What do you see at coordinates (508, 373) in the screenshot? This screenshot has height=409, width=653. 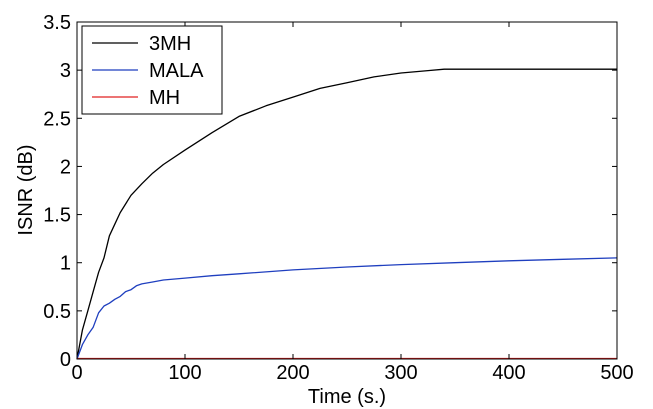 I see `x-tick-label: 400` at bounding box center [508, 373].